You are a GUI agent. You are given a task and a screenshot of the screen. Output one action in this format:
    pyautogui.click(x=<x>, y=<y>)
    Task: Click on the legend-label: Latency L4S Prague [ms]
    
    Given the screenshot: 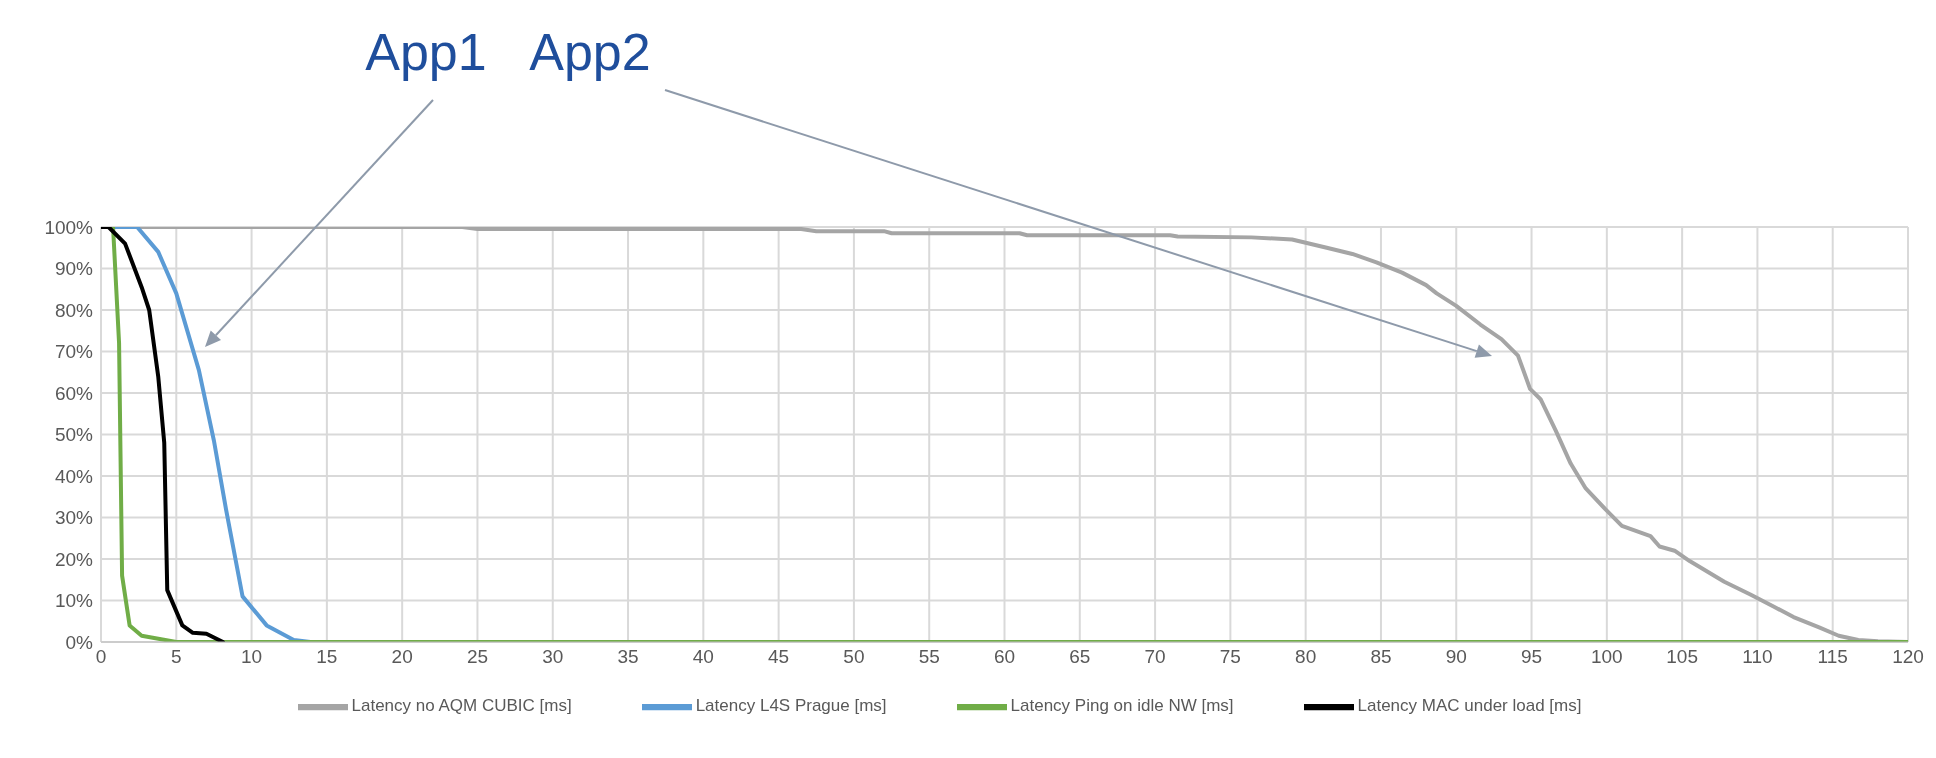 What is the action you would take?
    pyautogui.click(x=791, y=706)
    